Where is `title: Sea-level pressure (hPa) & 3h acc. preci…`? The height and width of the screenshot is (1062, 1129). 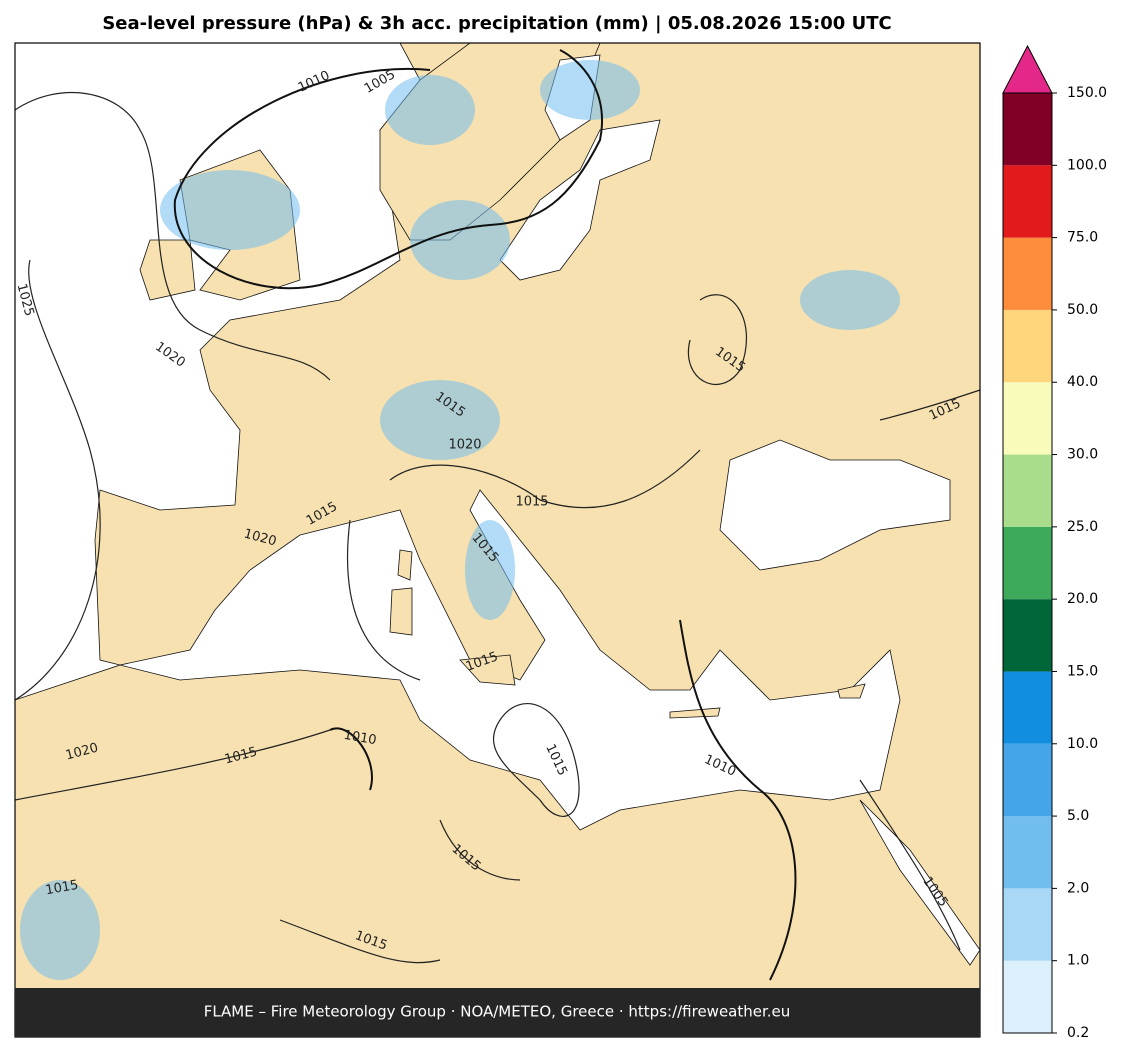 title: Sea-level pressure (hPa) & 3h acc. preci… is located at coordinates (496, 23).